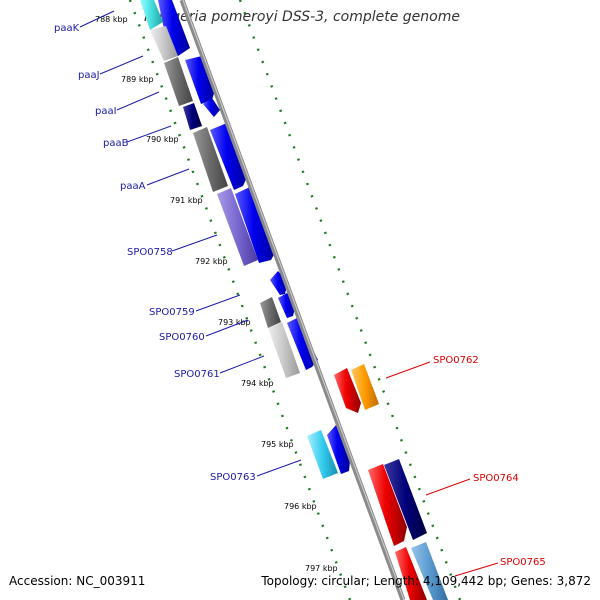  I want to click on leader-SPO0764, so click(448, 487).